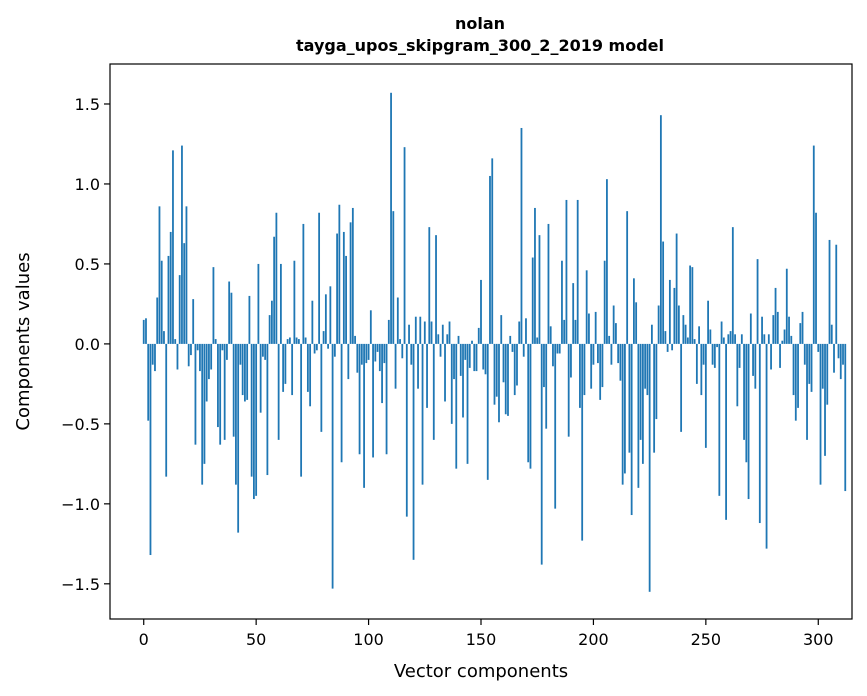  Describe the element at coordinates (480, 23) in the screenshot. I see `chart-title: nolan` at that location.